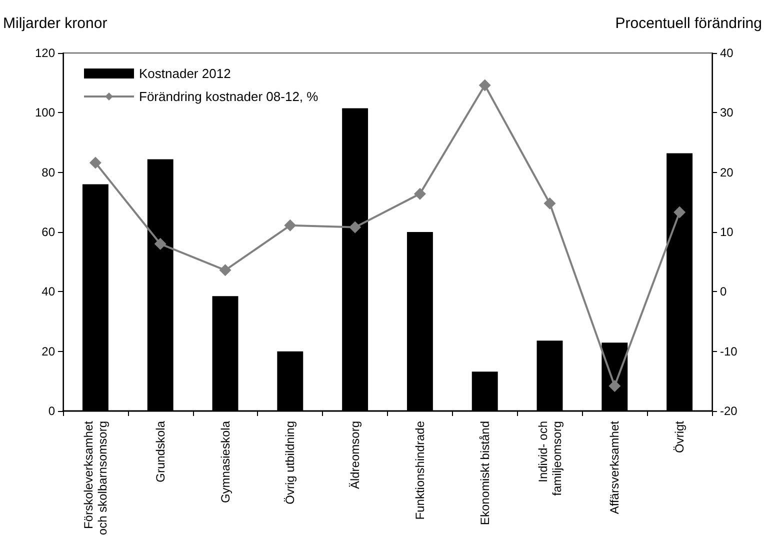  I want to click on y-tick-label: 0, so click(52, 411).